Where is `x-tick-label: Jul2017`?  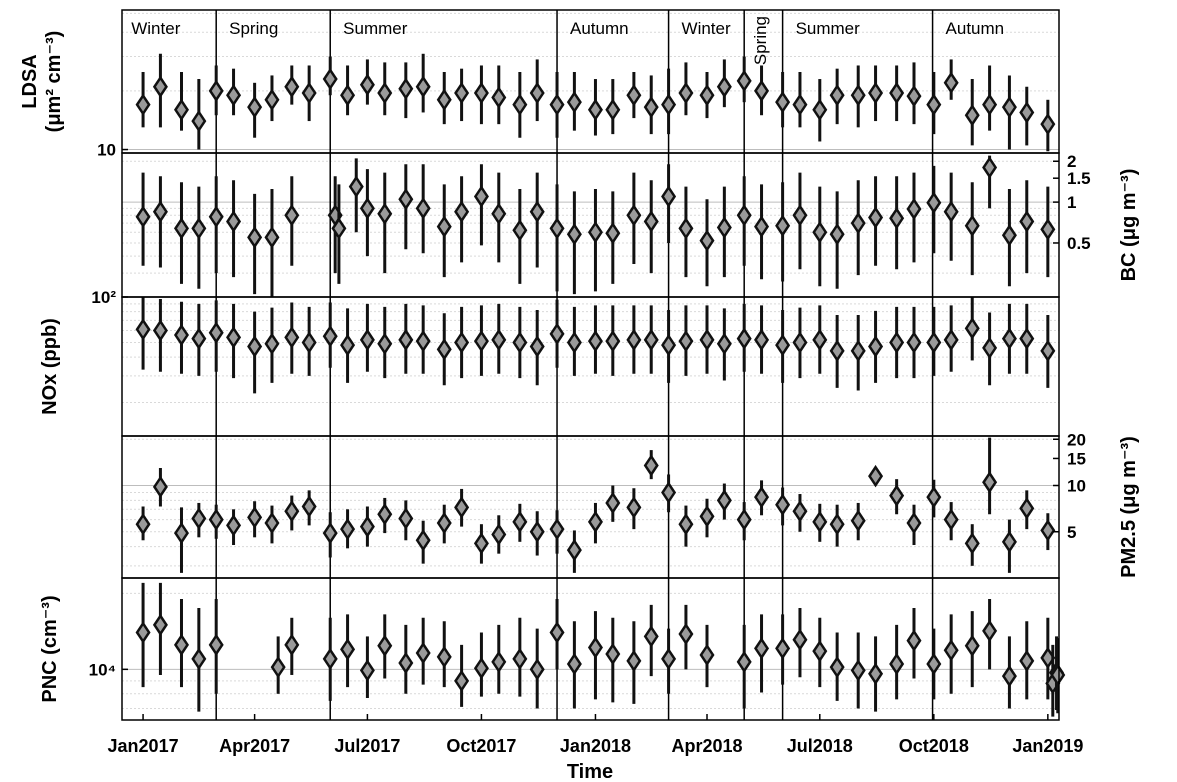
x-tick-label: Jul2017 is located at coordinates (367, 746).